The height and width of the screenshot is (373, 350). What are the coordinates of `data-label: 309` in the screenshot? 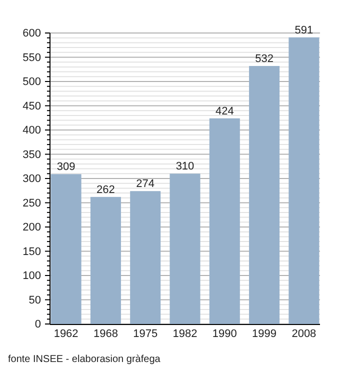 It's located at (66, 167).